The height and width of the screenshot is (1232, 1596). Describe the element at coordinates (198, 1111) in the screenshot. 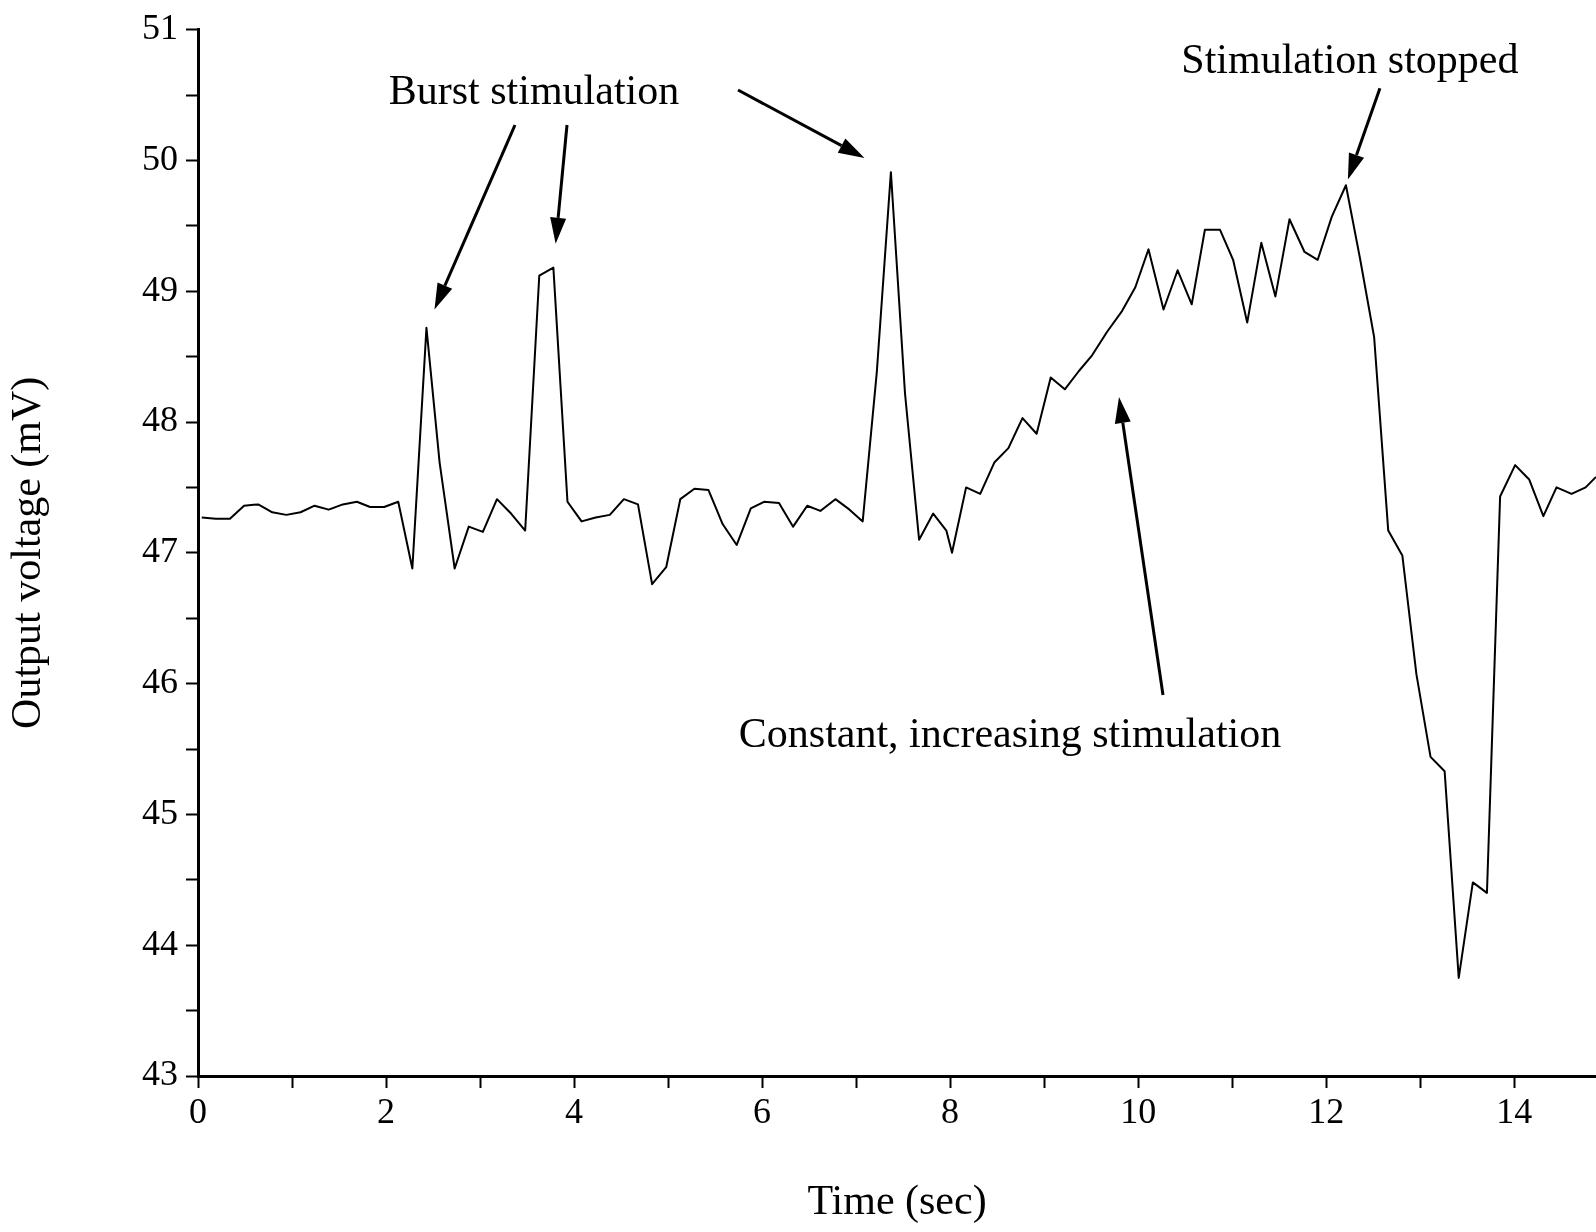

I see `x-tick-label: 0` at that location.